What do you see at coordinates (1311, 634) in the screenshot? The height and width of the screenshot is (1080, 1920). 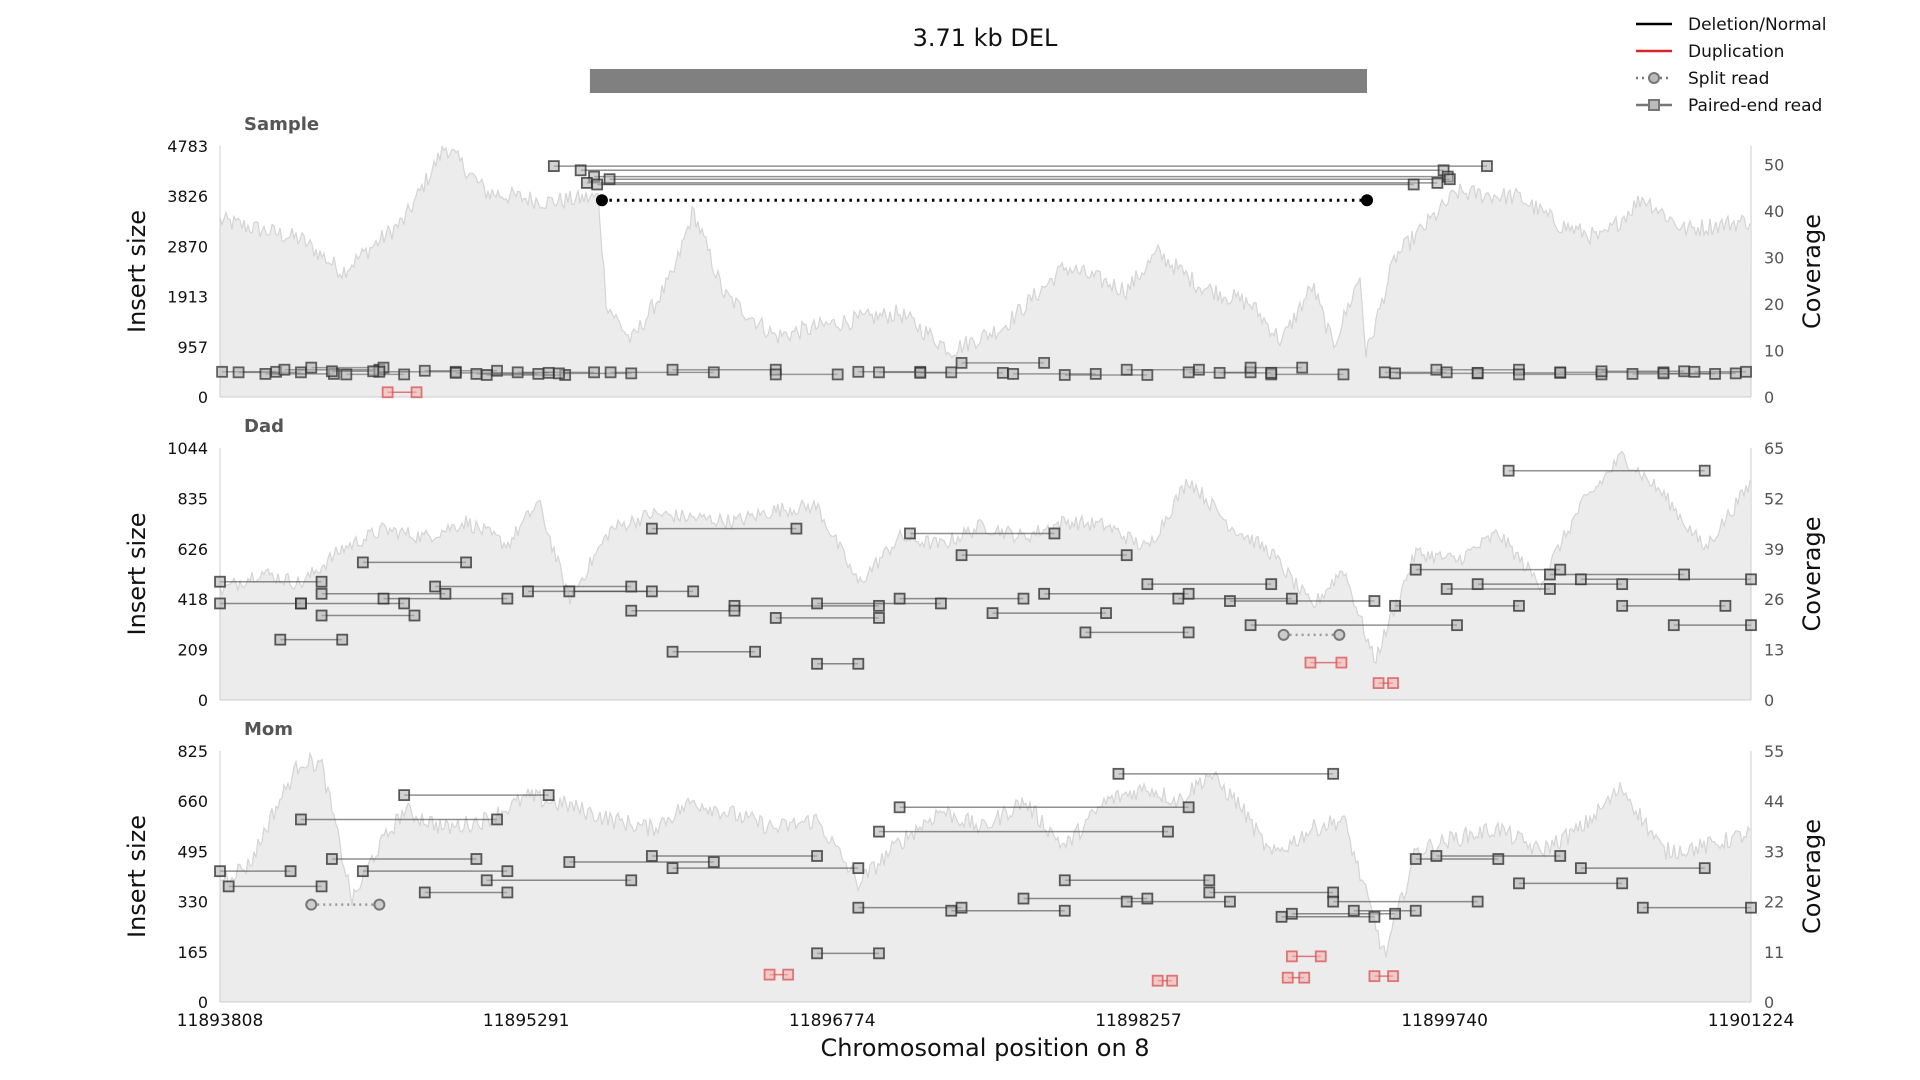 I see `split-read` at bounding box center [1311, 634].